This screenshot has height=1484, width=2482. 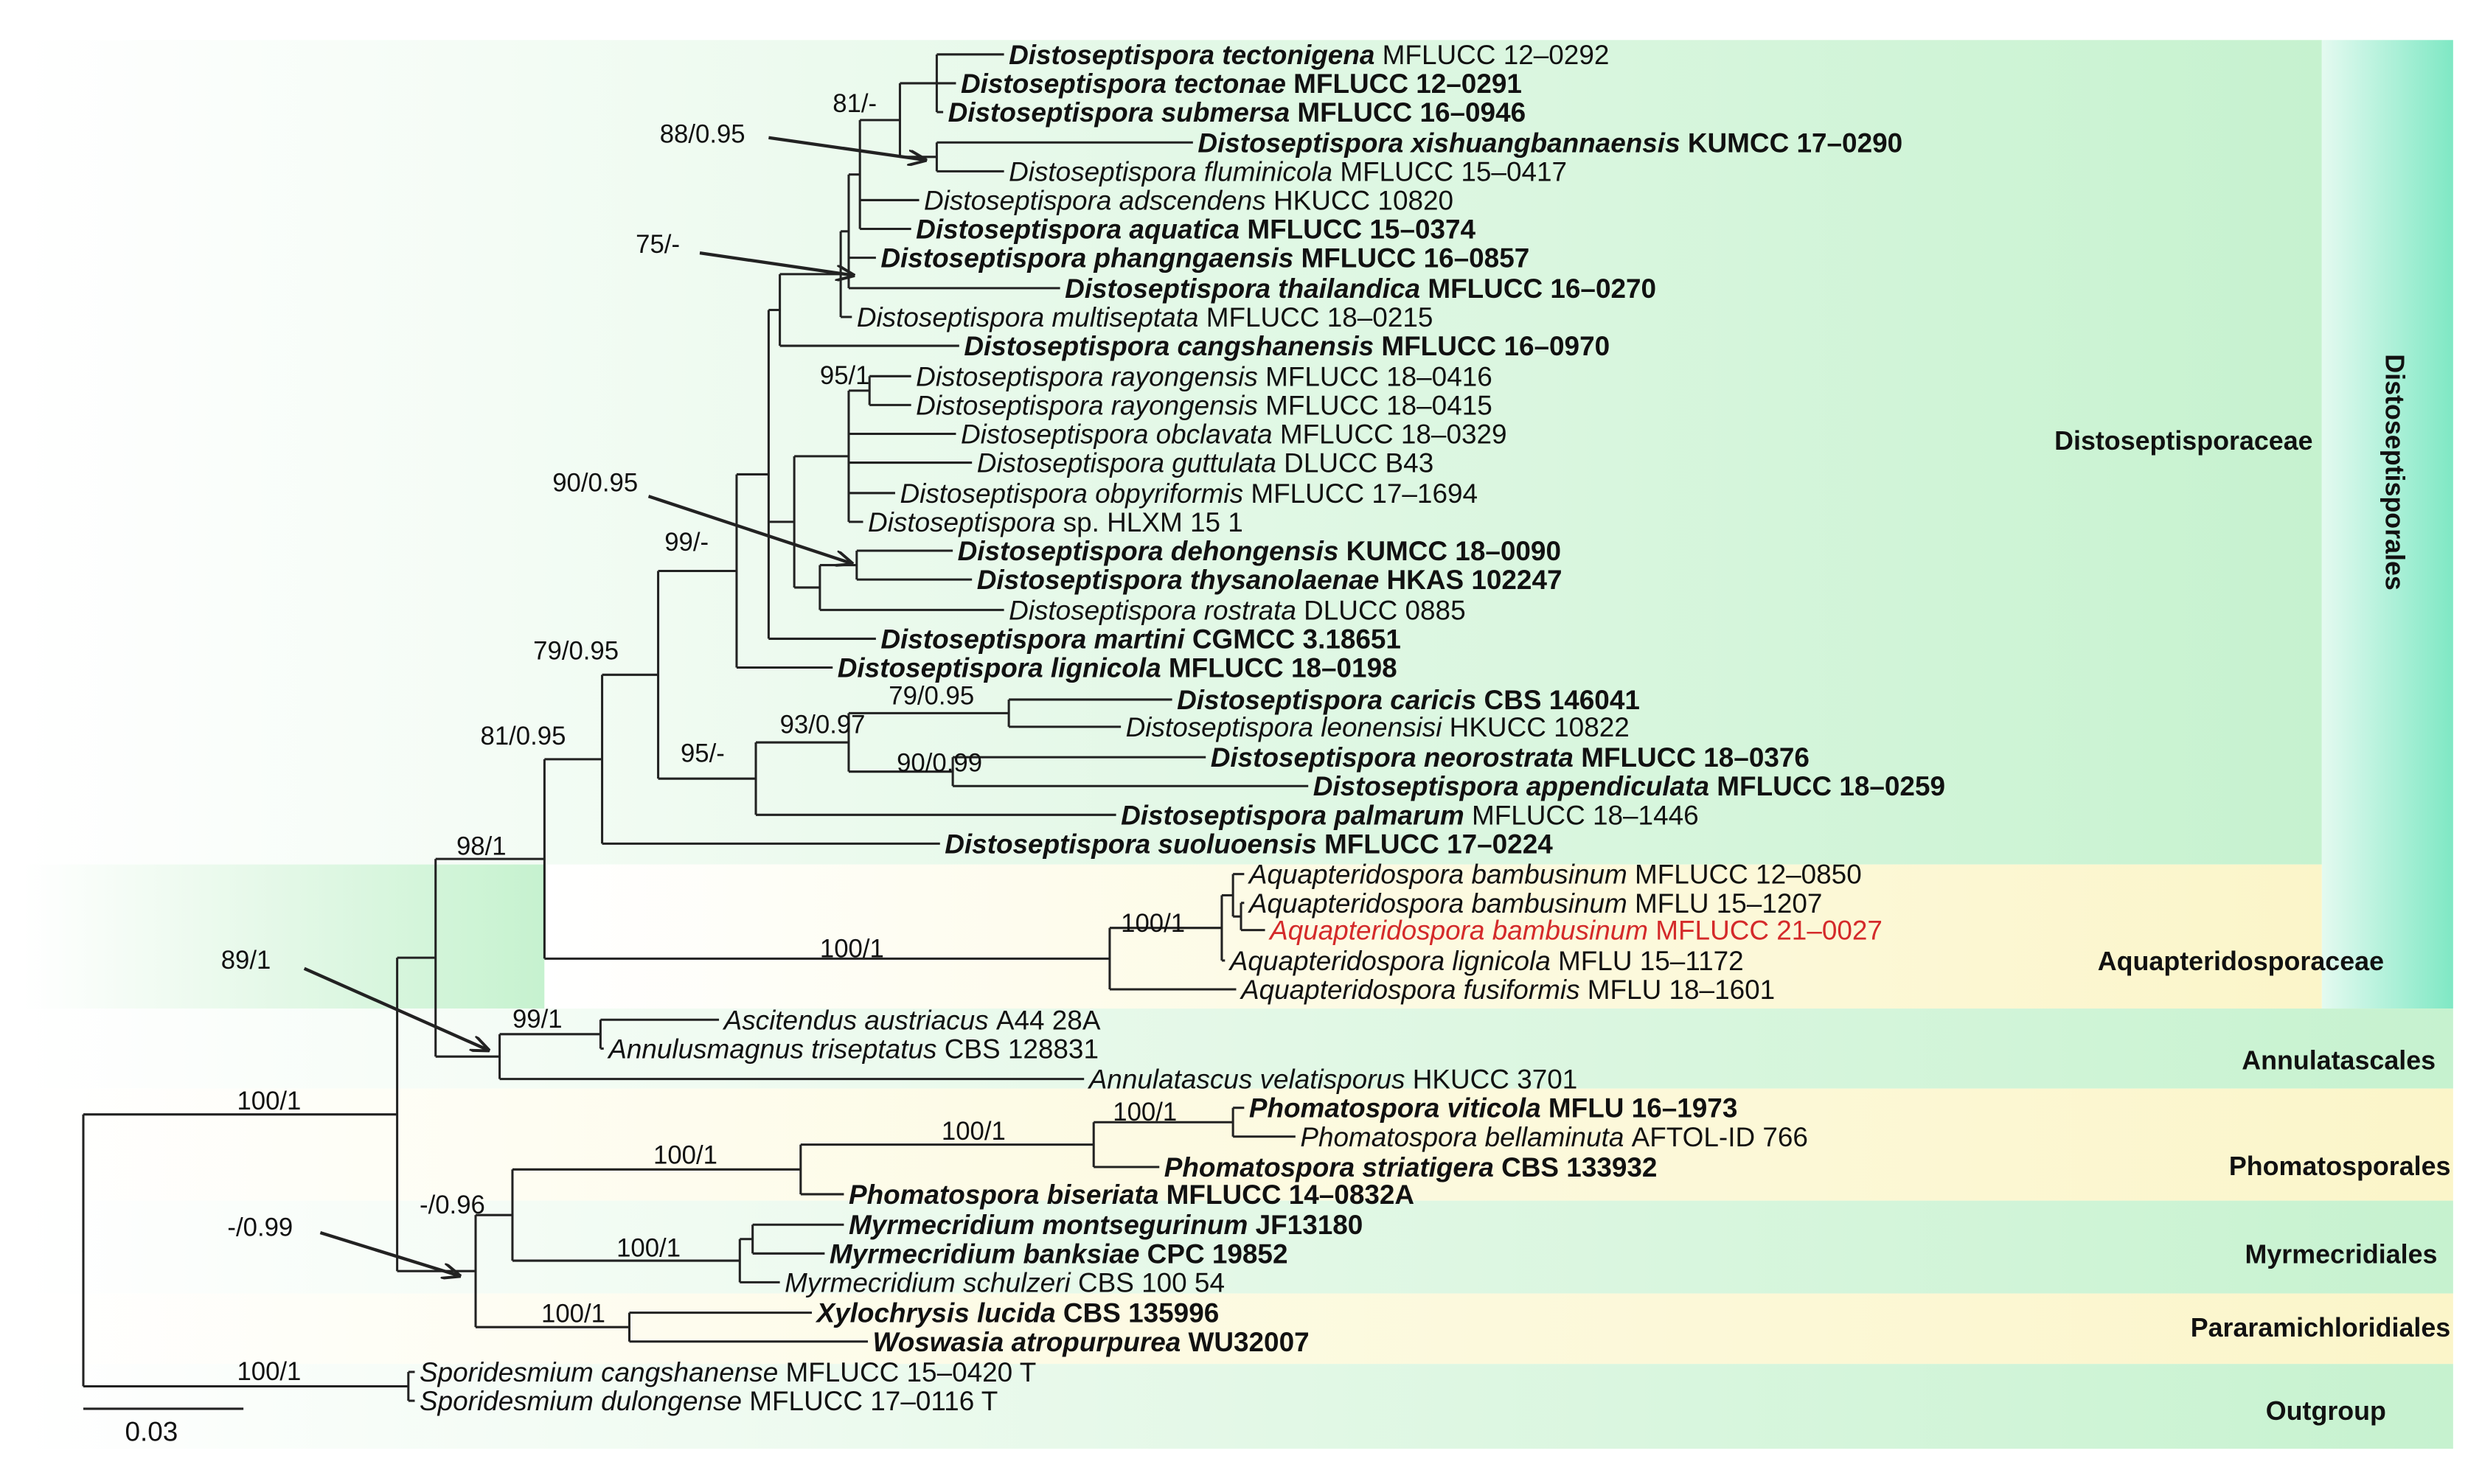 I want to click on taxon-name: Phomatospora bellaminuta, so click(x=1462, y=1137).